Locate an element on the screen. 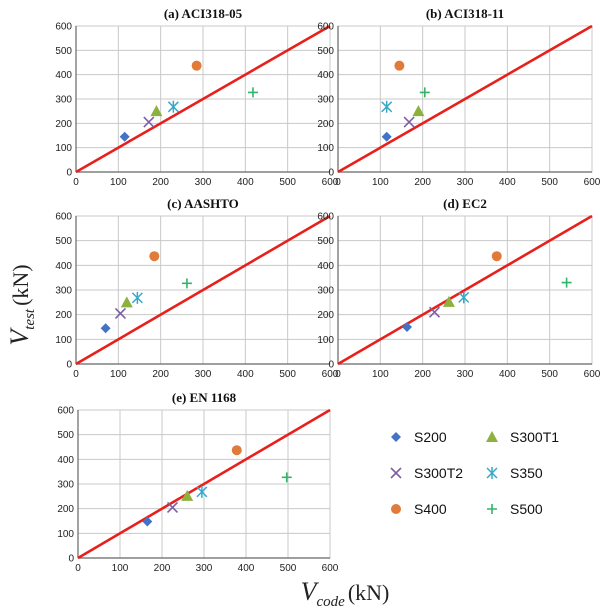  legend-item-s500: S500 is located at coordinates (515, 509).